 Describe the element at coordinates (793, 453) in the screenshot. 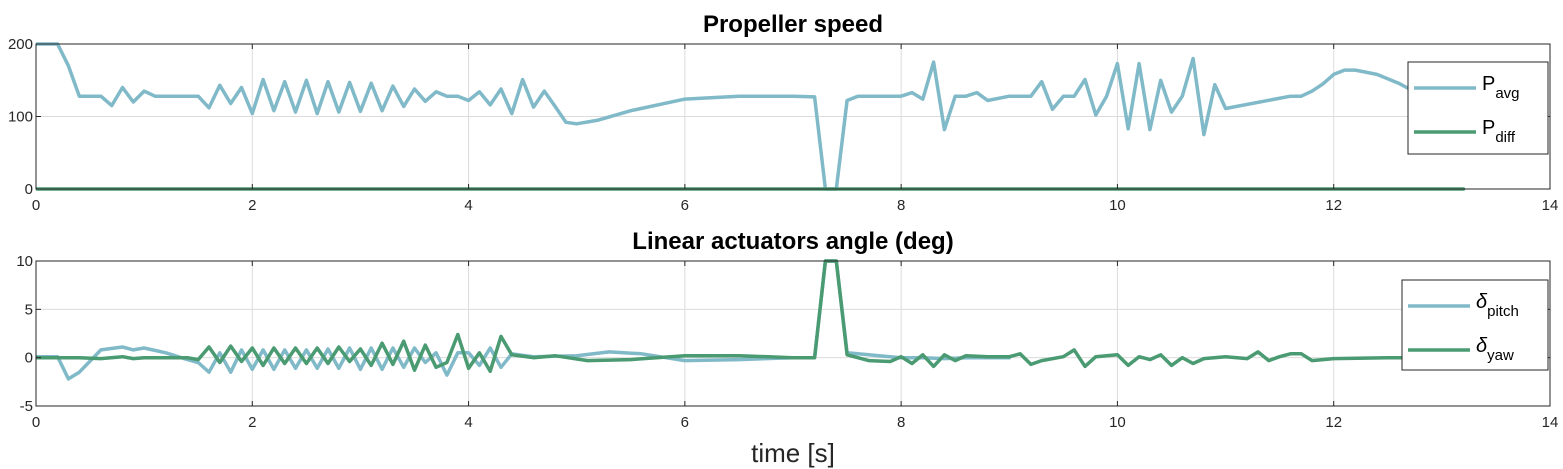

I see `x-axis-label: time [s]` at that location.